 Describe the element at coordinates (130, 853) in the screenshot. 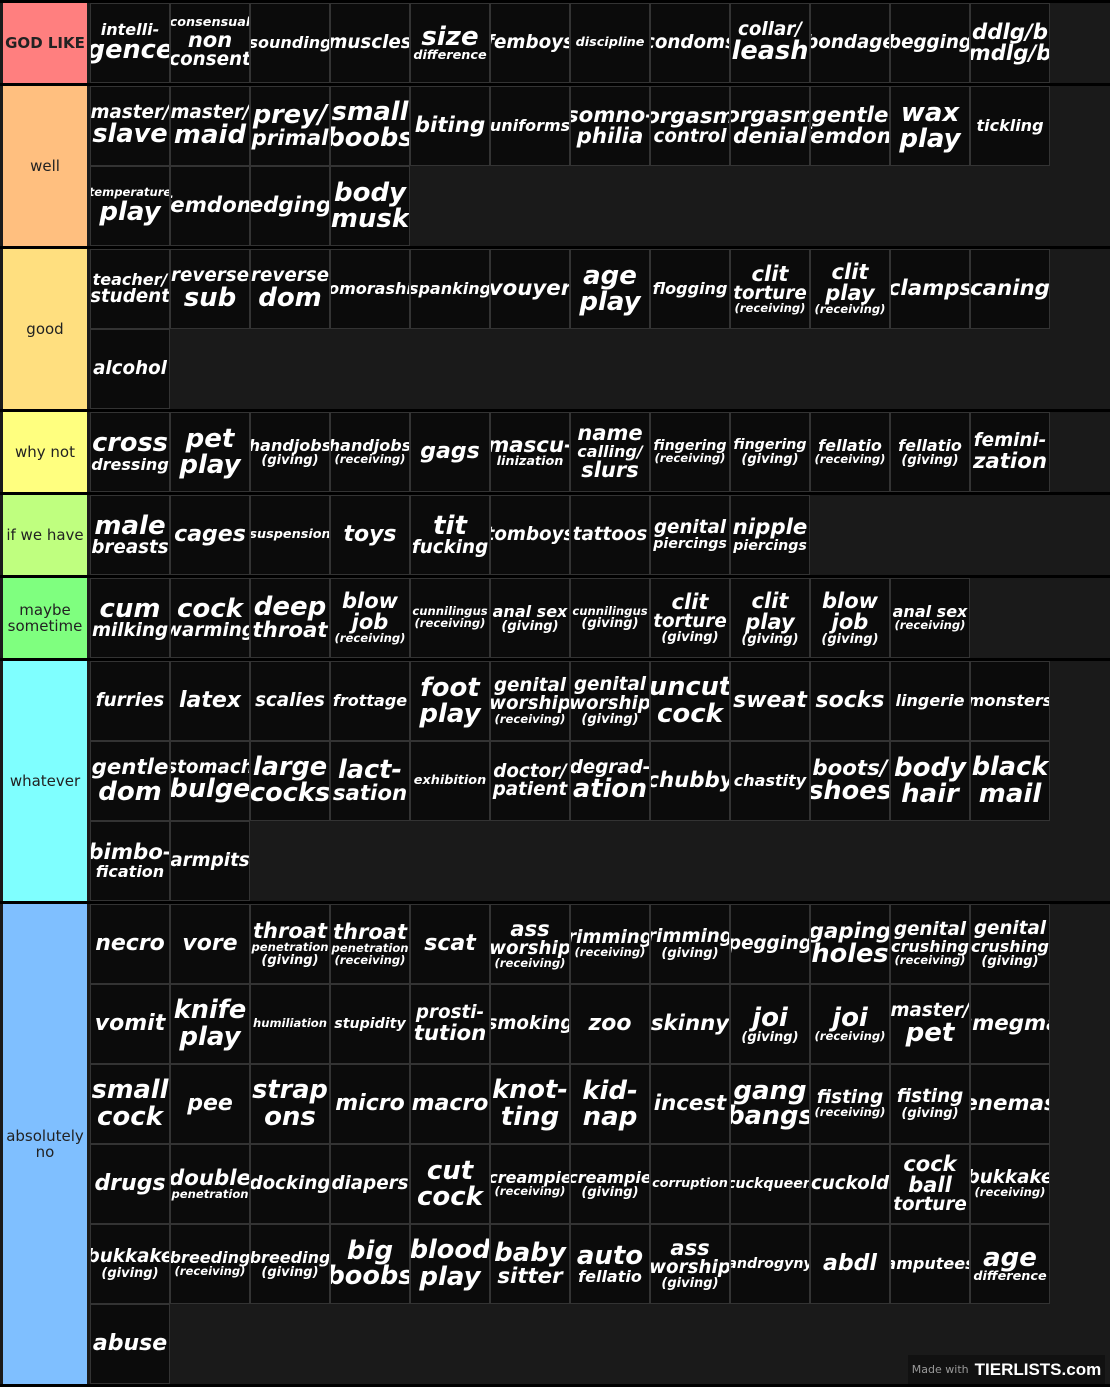

I see `item-text: bimbo-` at that location.